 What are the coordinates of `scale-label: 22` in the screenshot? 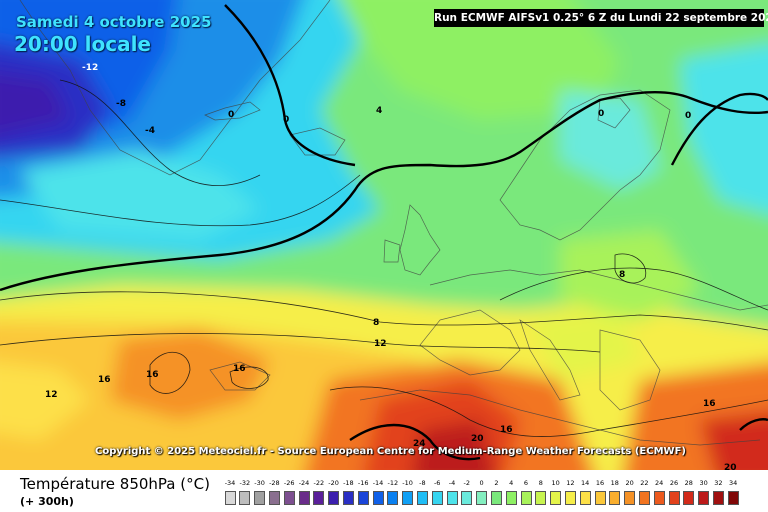 It's located at (644, 483).